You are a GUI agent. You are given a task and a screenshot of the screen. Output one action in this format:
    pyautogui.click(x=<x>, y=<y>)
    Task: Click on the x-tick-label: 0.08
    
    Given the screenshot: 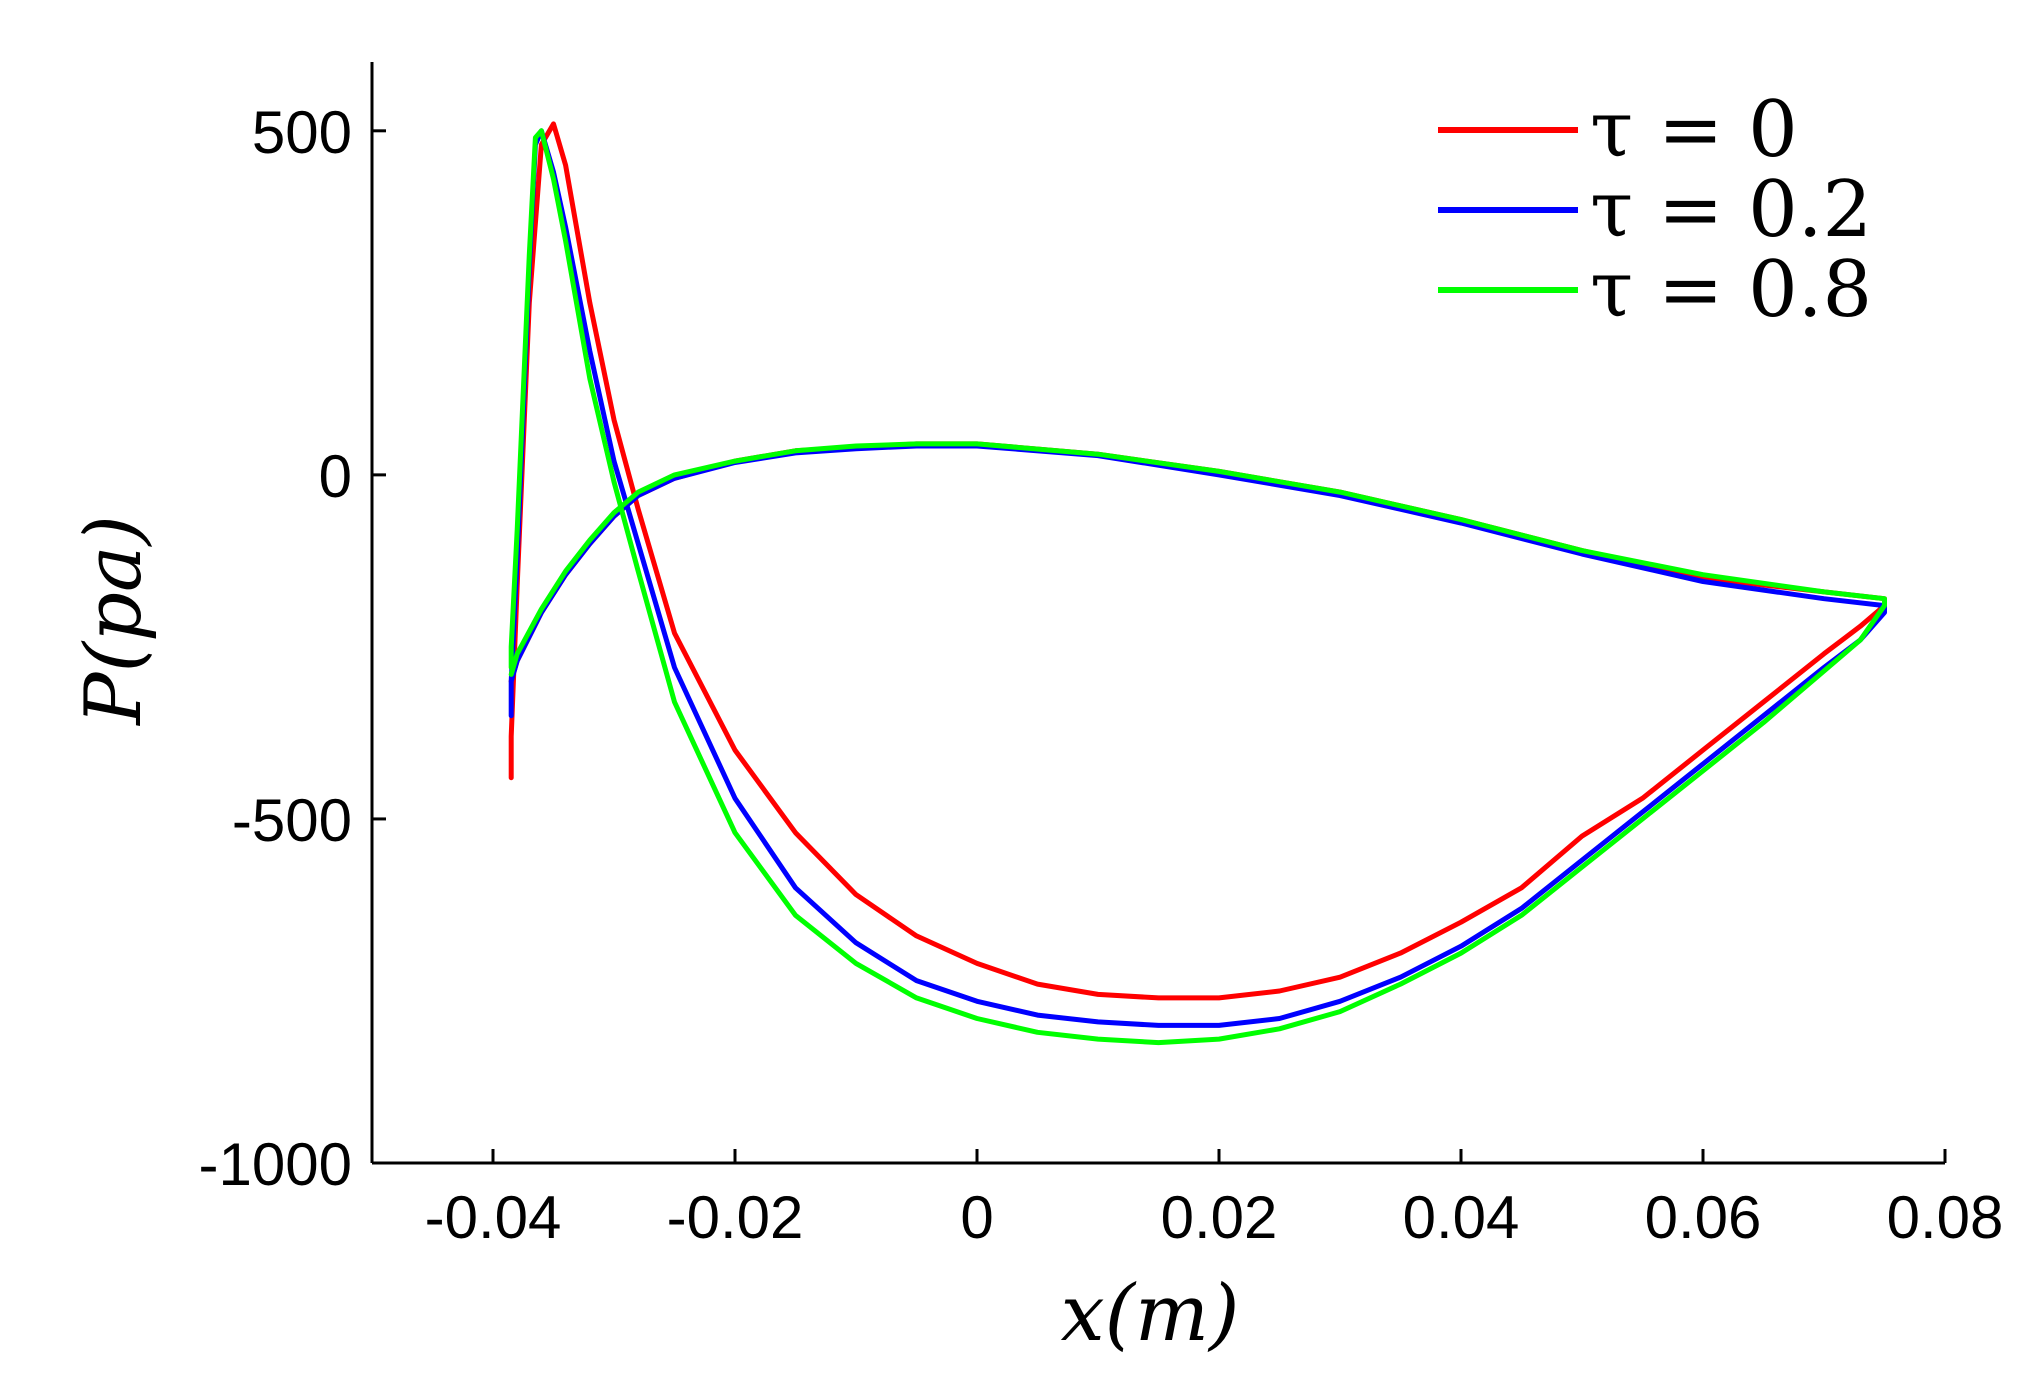 What is the action you would take?
    pyautogui.click(x=1945, y=1217)
    